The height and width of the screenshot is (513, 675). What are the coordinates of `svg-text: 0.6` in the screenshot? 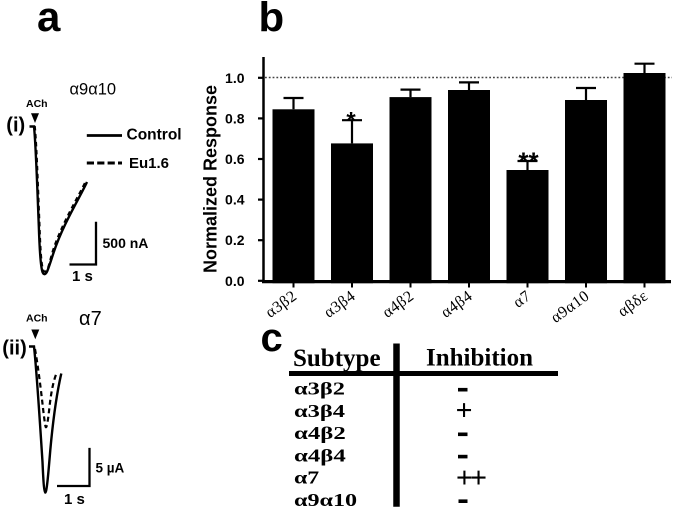 It's located at (235, 159).